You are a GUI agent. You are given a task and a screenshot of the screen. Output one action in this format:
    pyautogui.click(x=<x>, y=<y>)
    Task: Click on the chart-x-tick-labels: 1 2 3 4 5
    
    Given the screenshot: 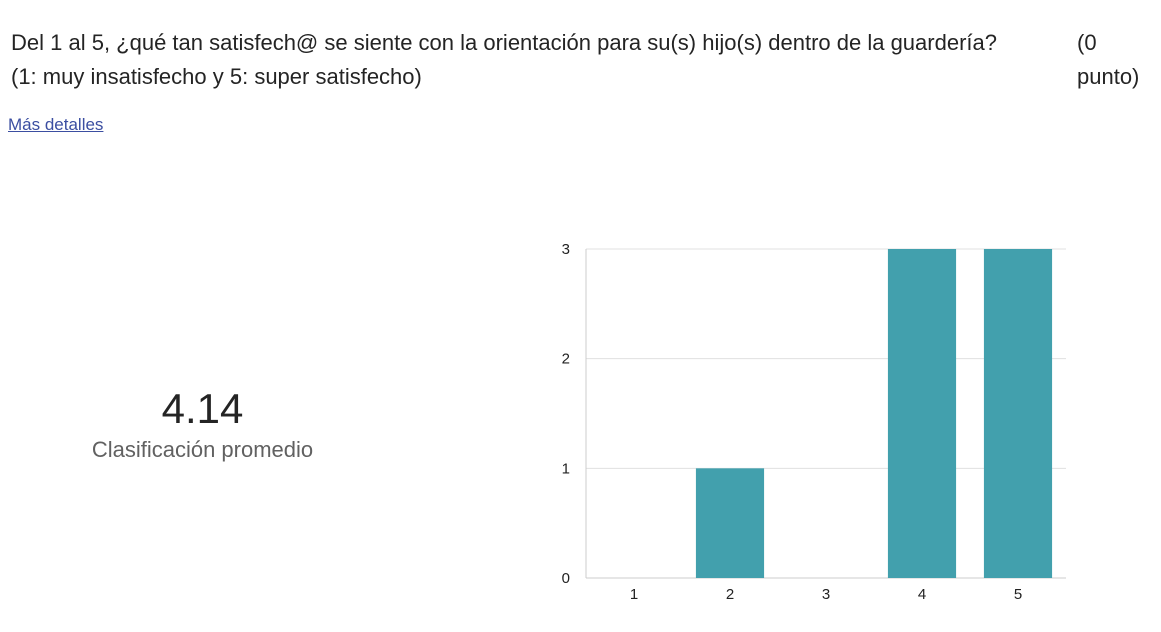 What is the action you would take?
    pyautogui.click(x=826, y=594)
    